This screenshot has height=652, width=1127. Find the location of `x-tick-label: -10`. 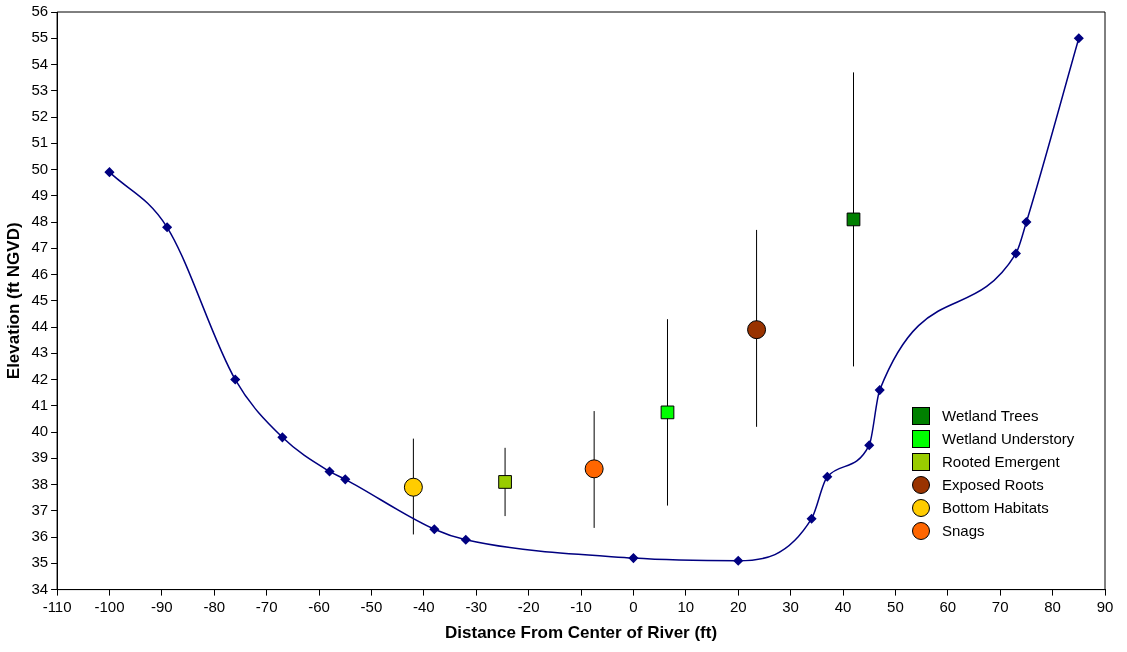

x-tick-label: -10 is located at coordinates (581, 606).